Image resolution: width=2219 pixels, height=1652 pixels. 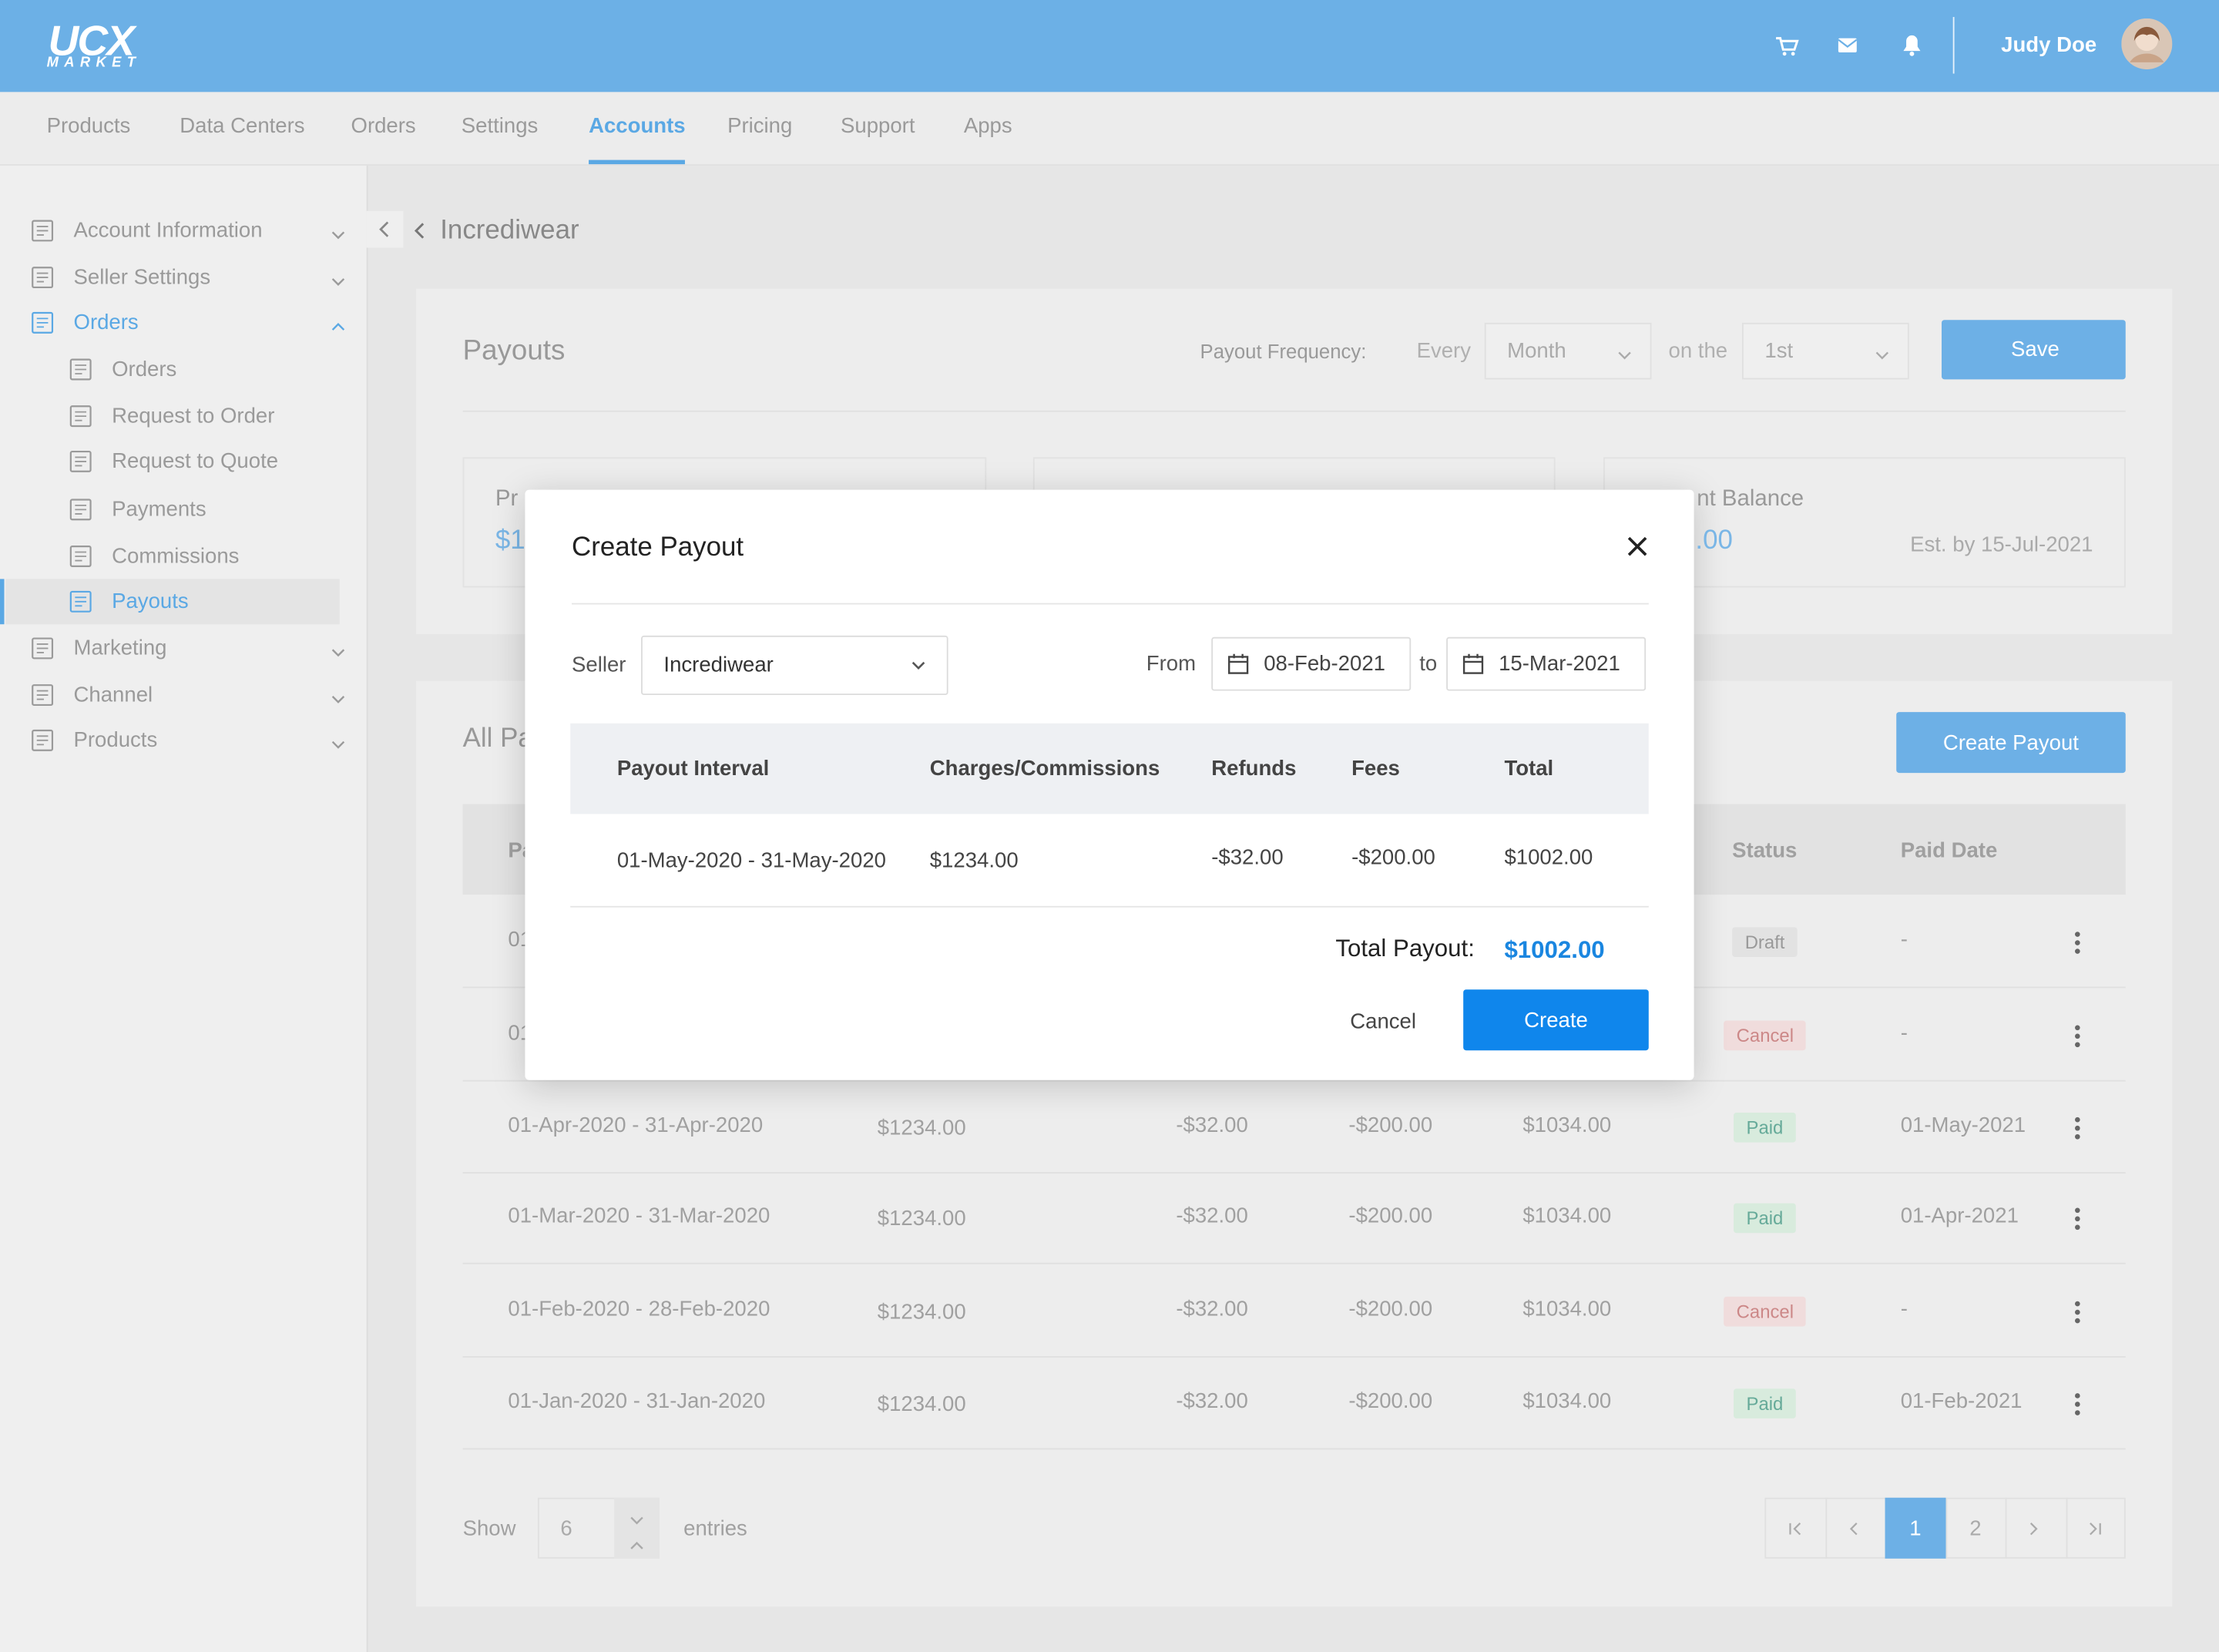 What do you see at coordinates (2, 602) in the screenshot?
I see `sidebar-active-bar` at bounding box center [2, 602].